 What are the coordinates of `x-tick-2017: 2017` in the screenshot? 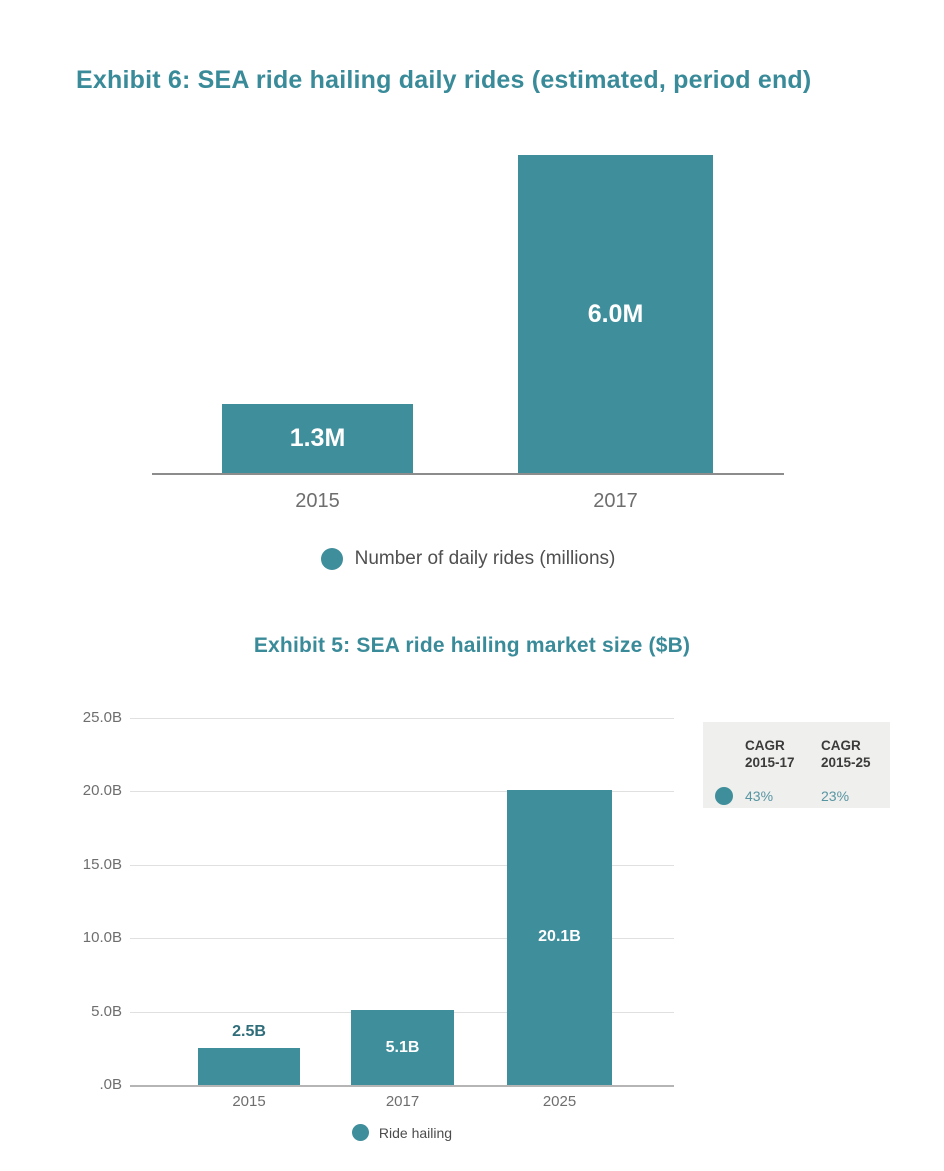 It's located at (615, 501).